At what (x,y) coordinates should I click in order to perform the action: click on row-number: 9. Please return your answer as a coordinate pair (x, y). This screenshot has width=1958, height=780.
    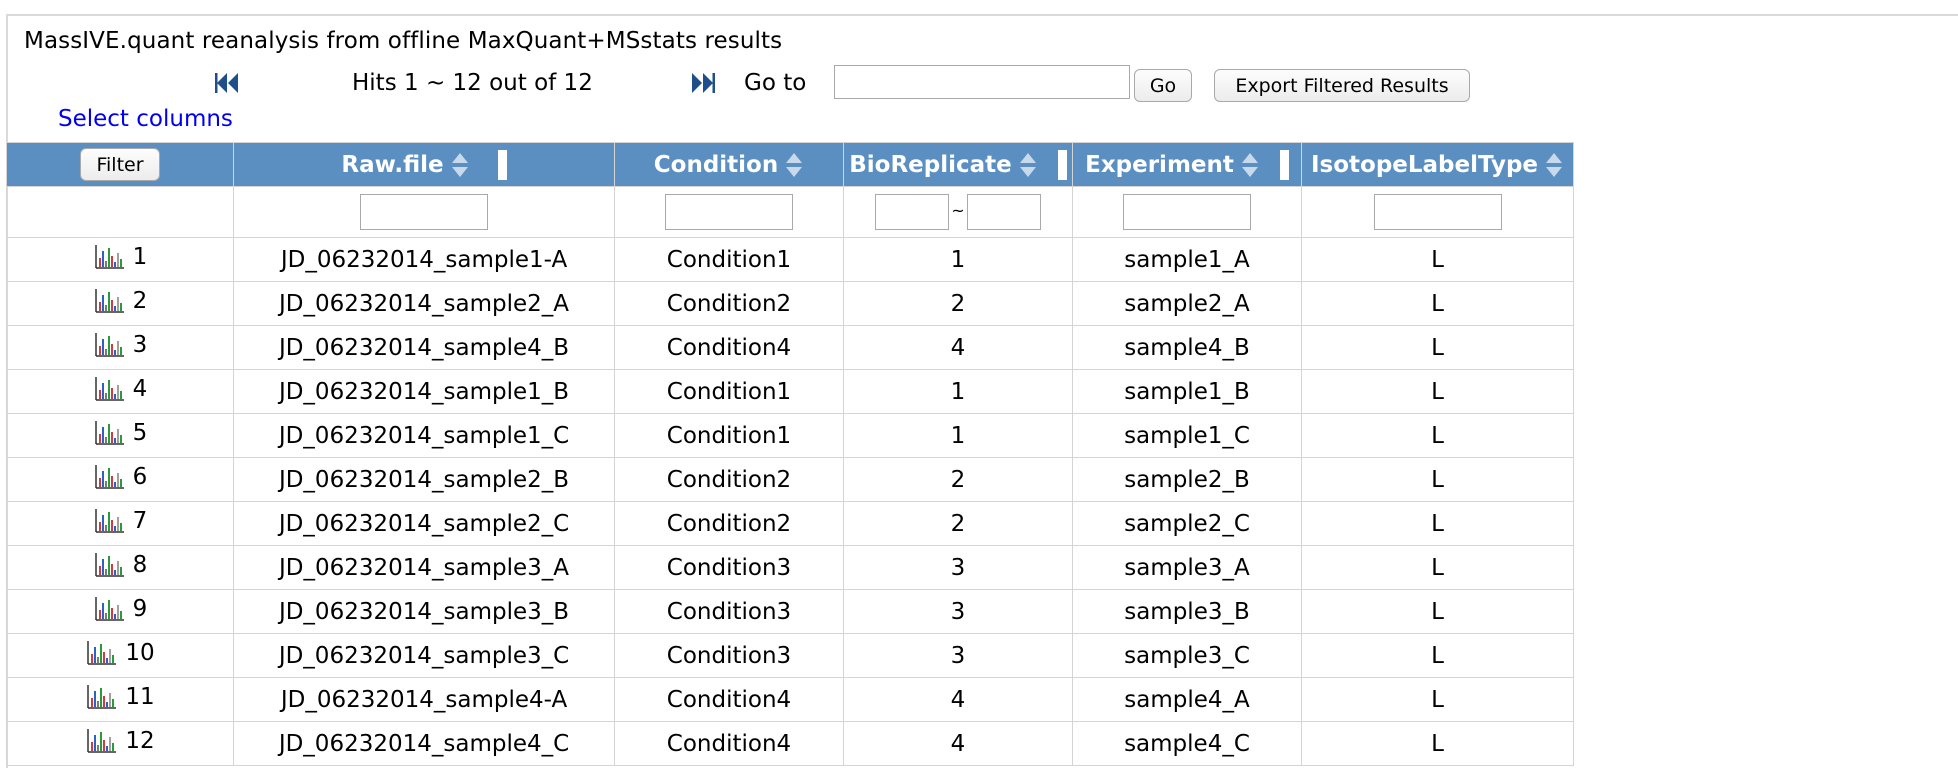
    Looking at the image, I should click on (140, 608).